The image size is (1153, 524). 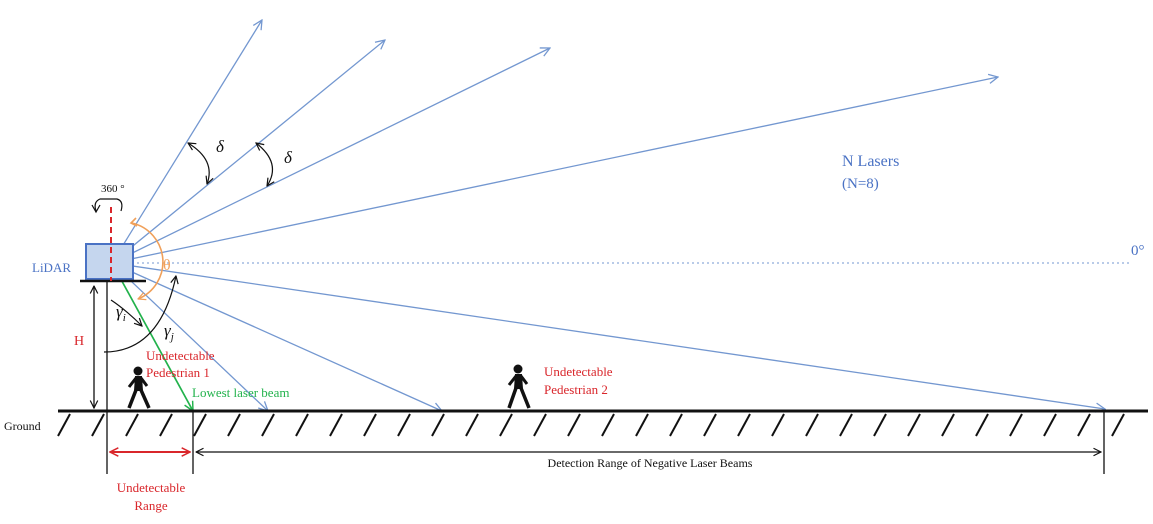 I want to click on lidar-label: LiDAR, so click(x=51, y=267).